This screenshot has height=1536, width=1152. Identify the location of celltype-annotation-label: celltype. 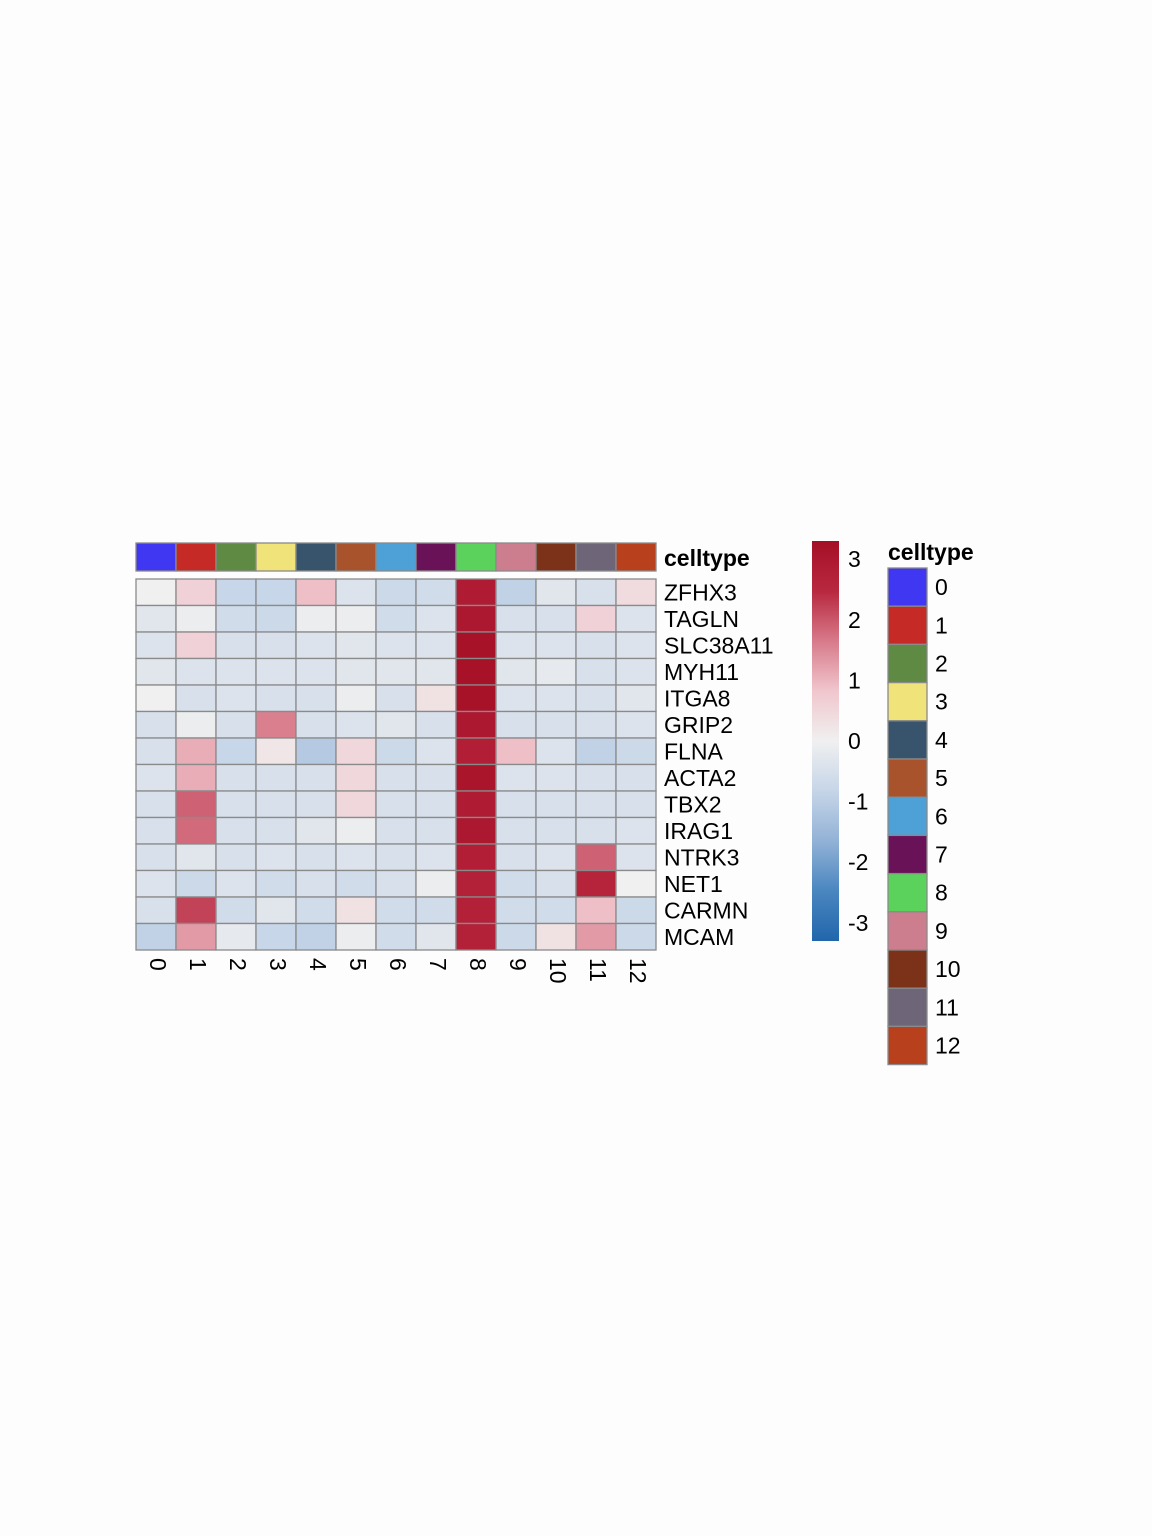
(707, 558).